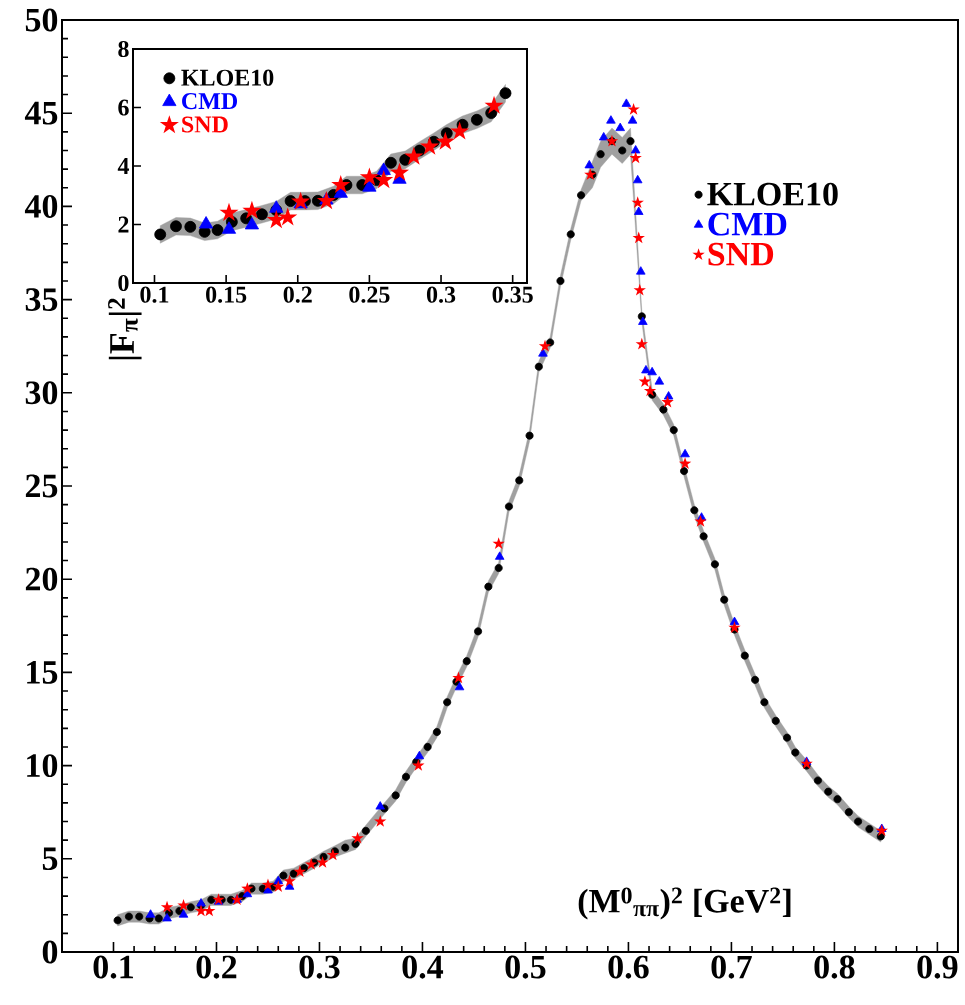  Describe the element at coordinates (423, 967) in the screenshot. I see `x-tick-label: 0.4` at that location.